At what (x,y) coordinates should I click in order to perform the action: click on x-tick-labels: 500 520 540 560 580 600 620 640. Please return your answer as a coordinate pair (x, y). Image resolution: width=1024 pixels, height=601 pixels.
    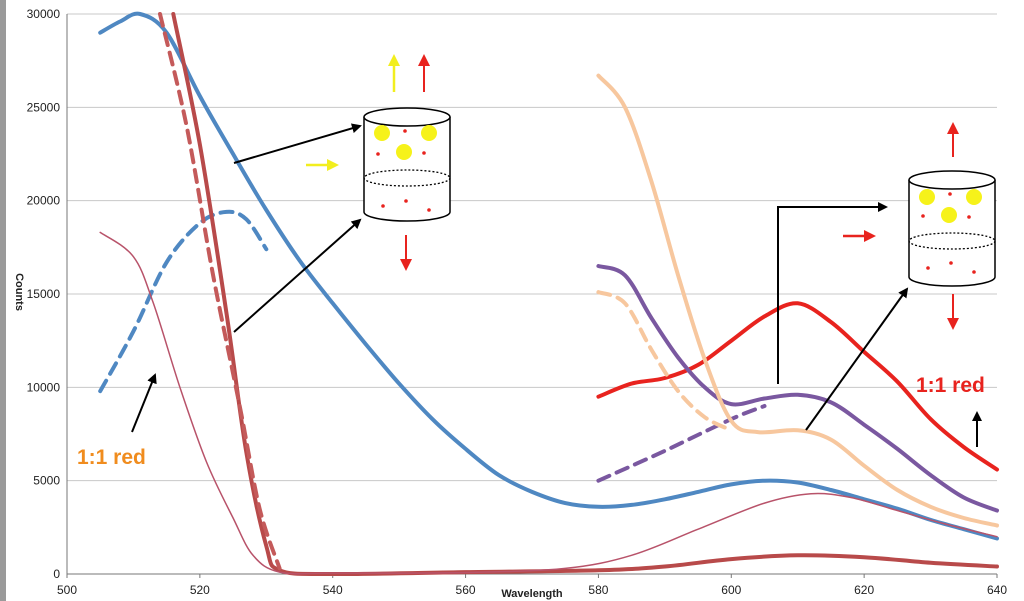
    Looking at the image, I should click on (532, 585).